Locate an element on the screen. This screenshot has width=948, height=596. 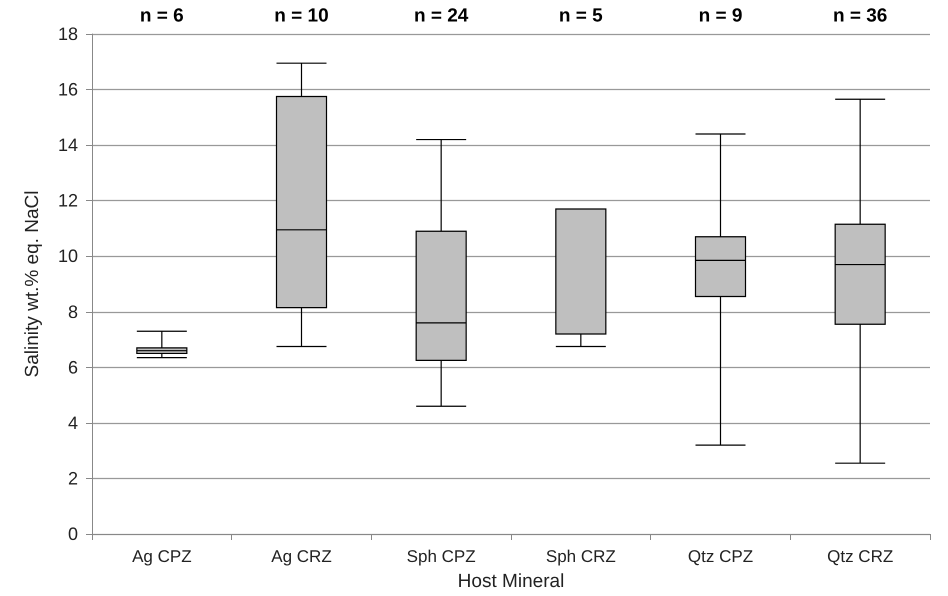
y-tick-label: 4 is located at coordinates (73, 422).